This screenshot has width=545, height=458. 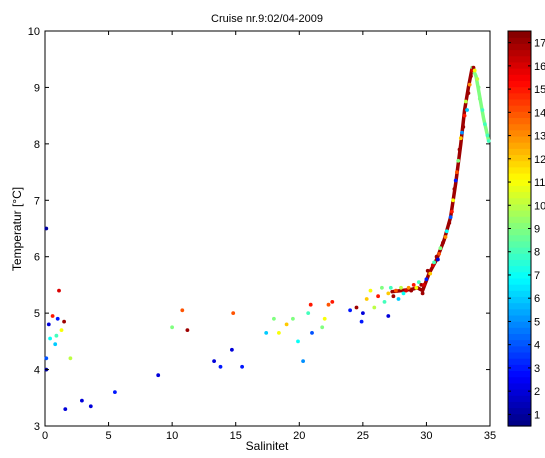 What do you see at coordinates (537, 415) in the screenshot?
I see `colorbar-tick-label-0: 1` at bounding box center [537, 415].